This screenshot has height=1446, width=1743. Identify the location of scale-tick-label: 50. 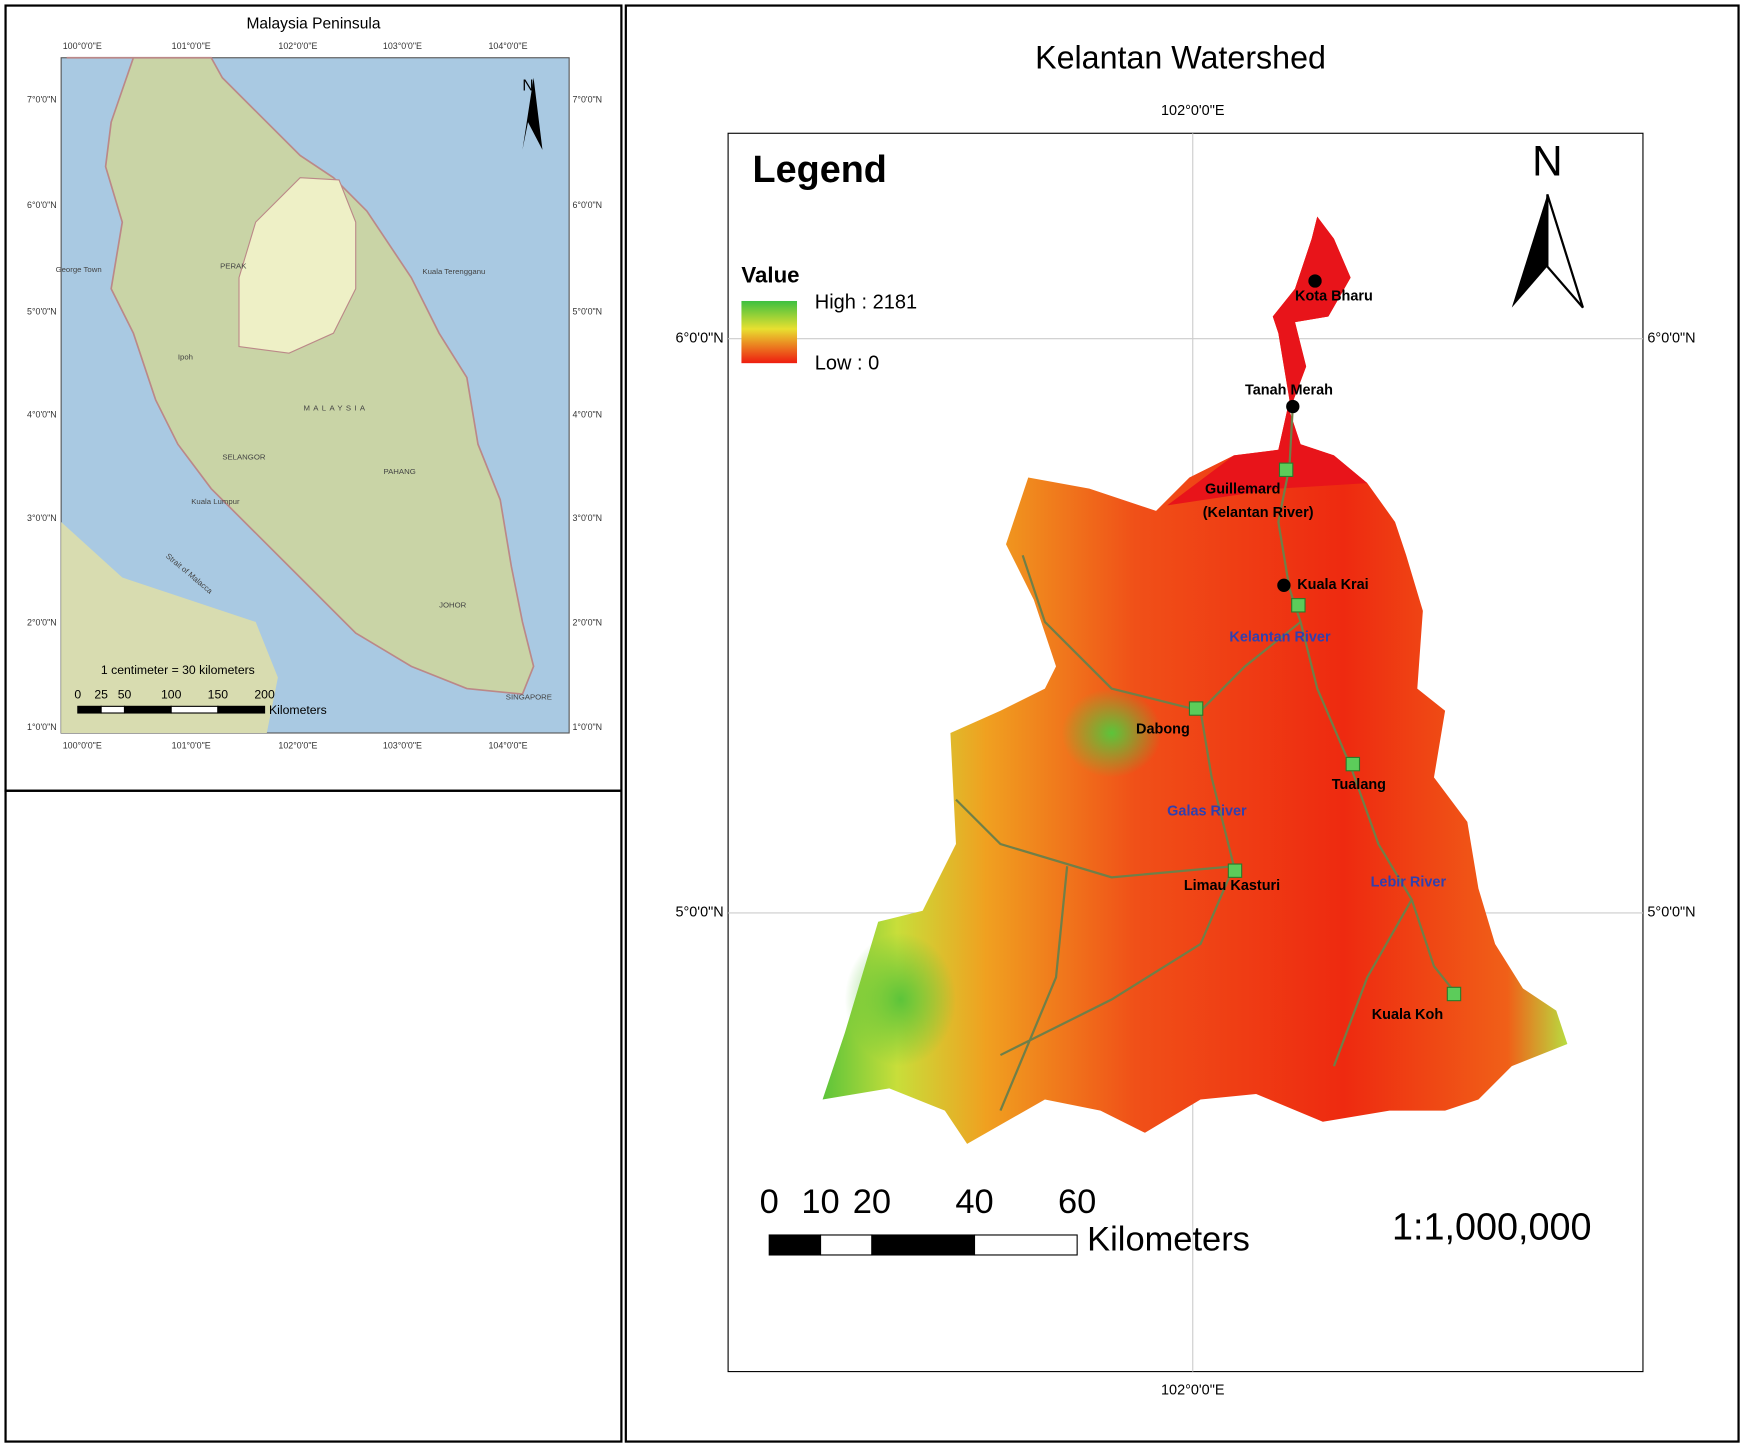
(125, 694).